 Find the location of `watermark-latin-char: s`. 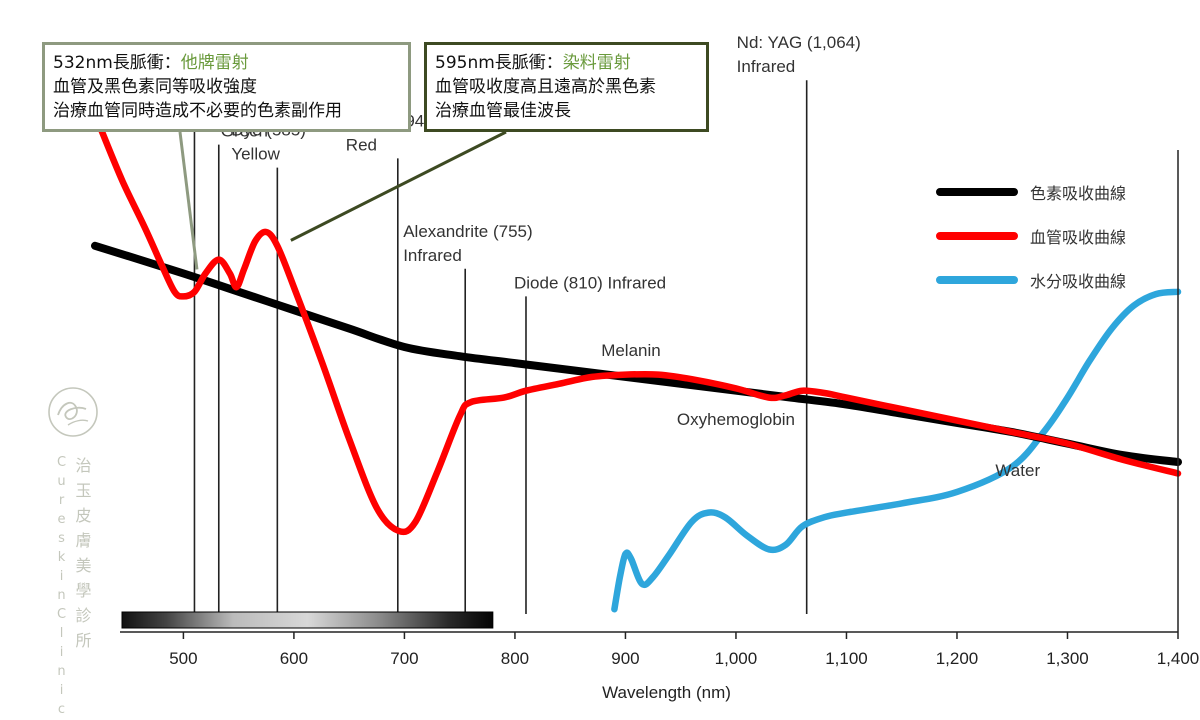

watermark-latin-char: s is located at coordinates (61, 538).